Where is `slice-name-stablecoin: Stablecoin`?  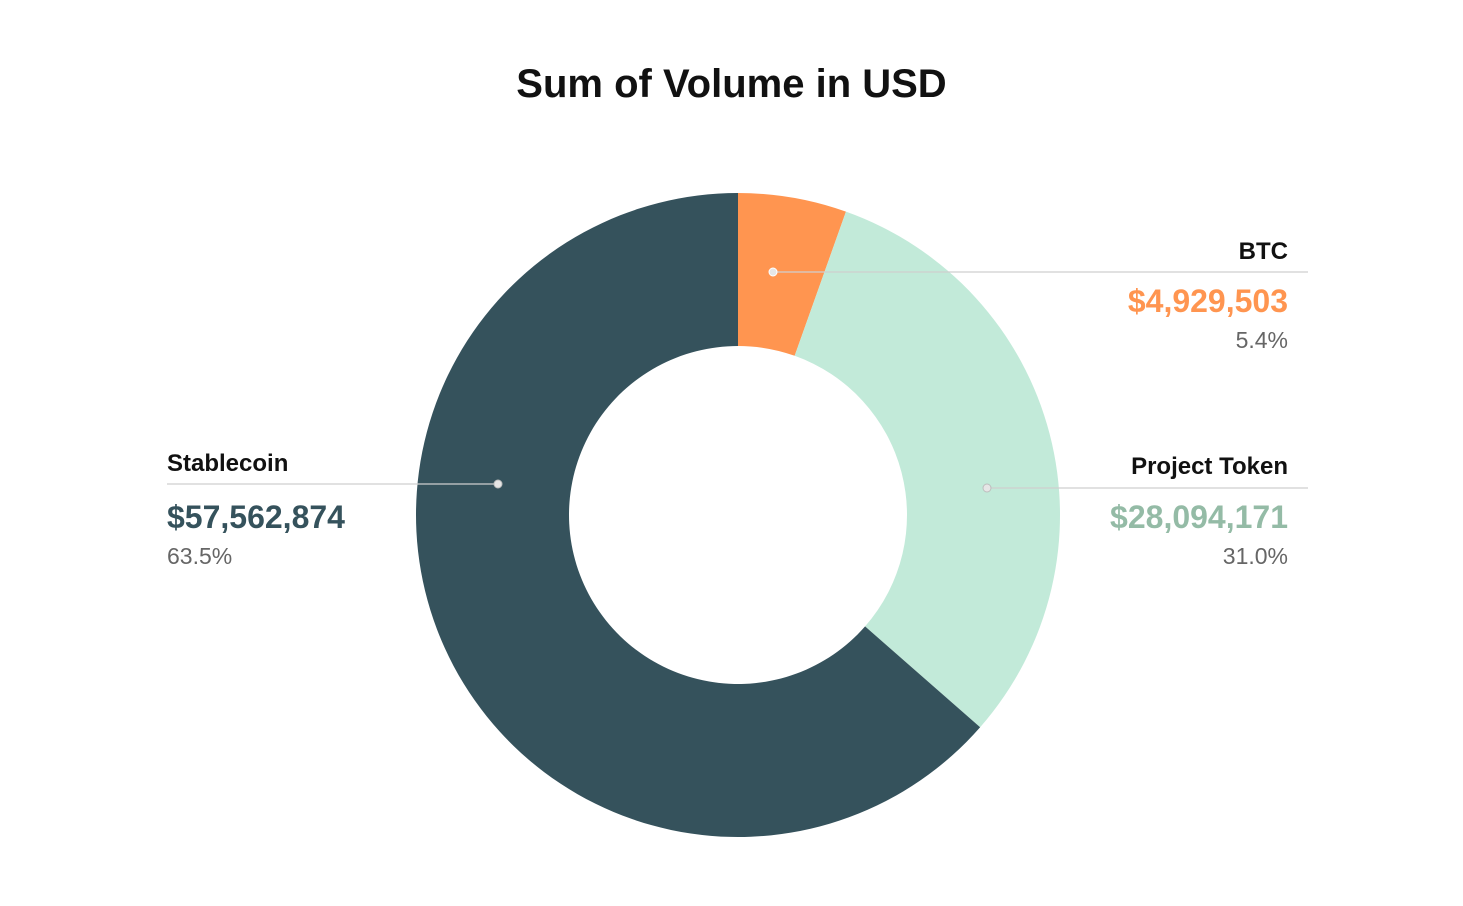
slice-name-stablecoin: Stablecoin is located at coordinates (227, 463).